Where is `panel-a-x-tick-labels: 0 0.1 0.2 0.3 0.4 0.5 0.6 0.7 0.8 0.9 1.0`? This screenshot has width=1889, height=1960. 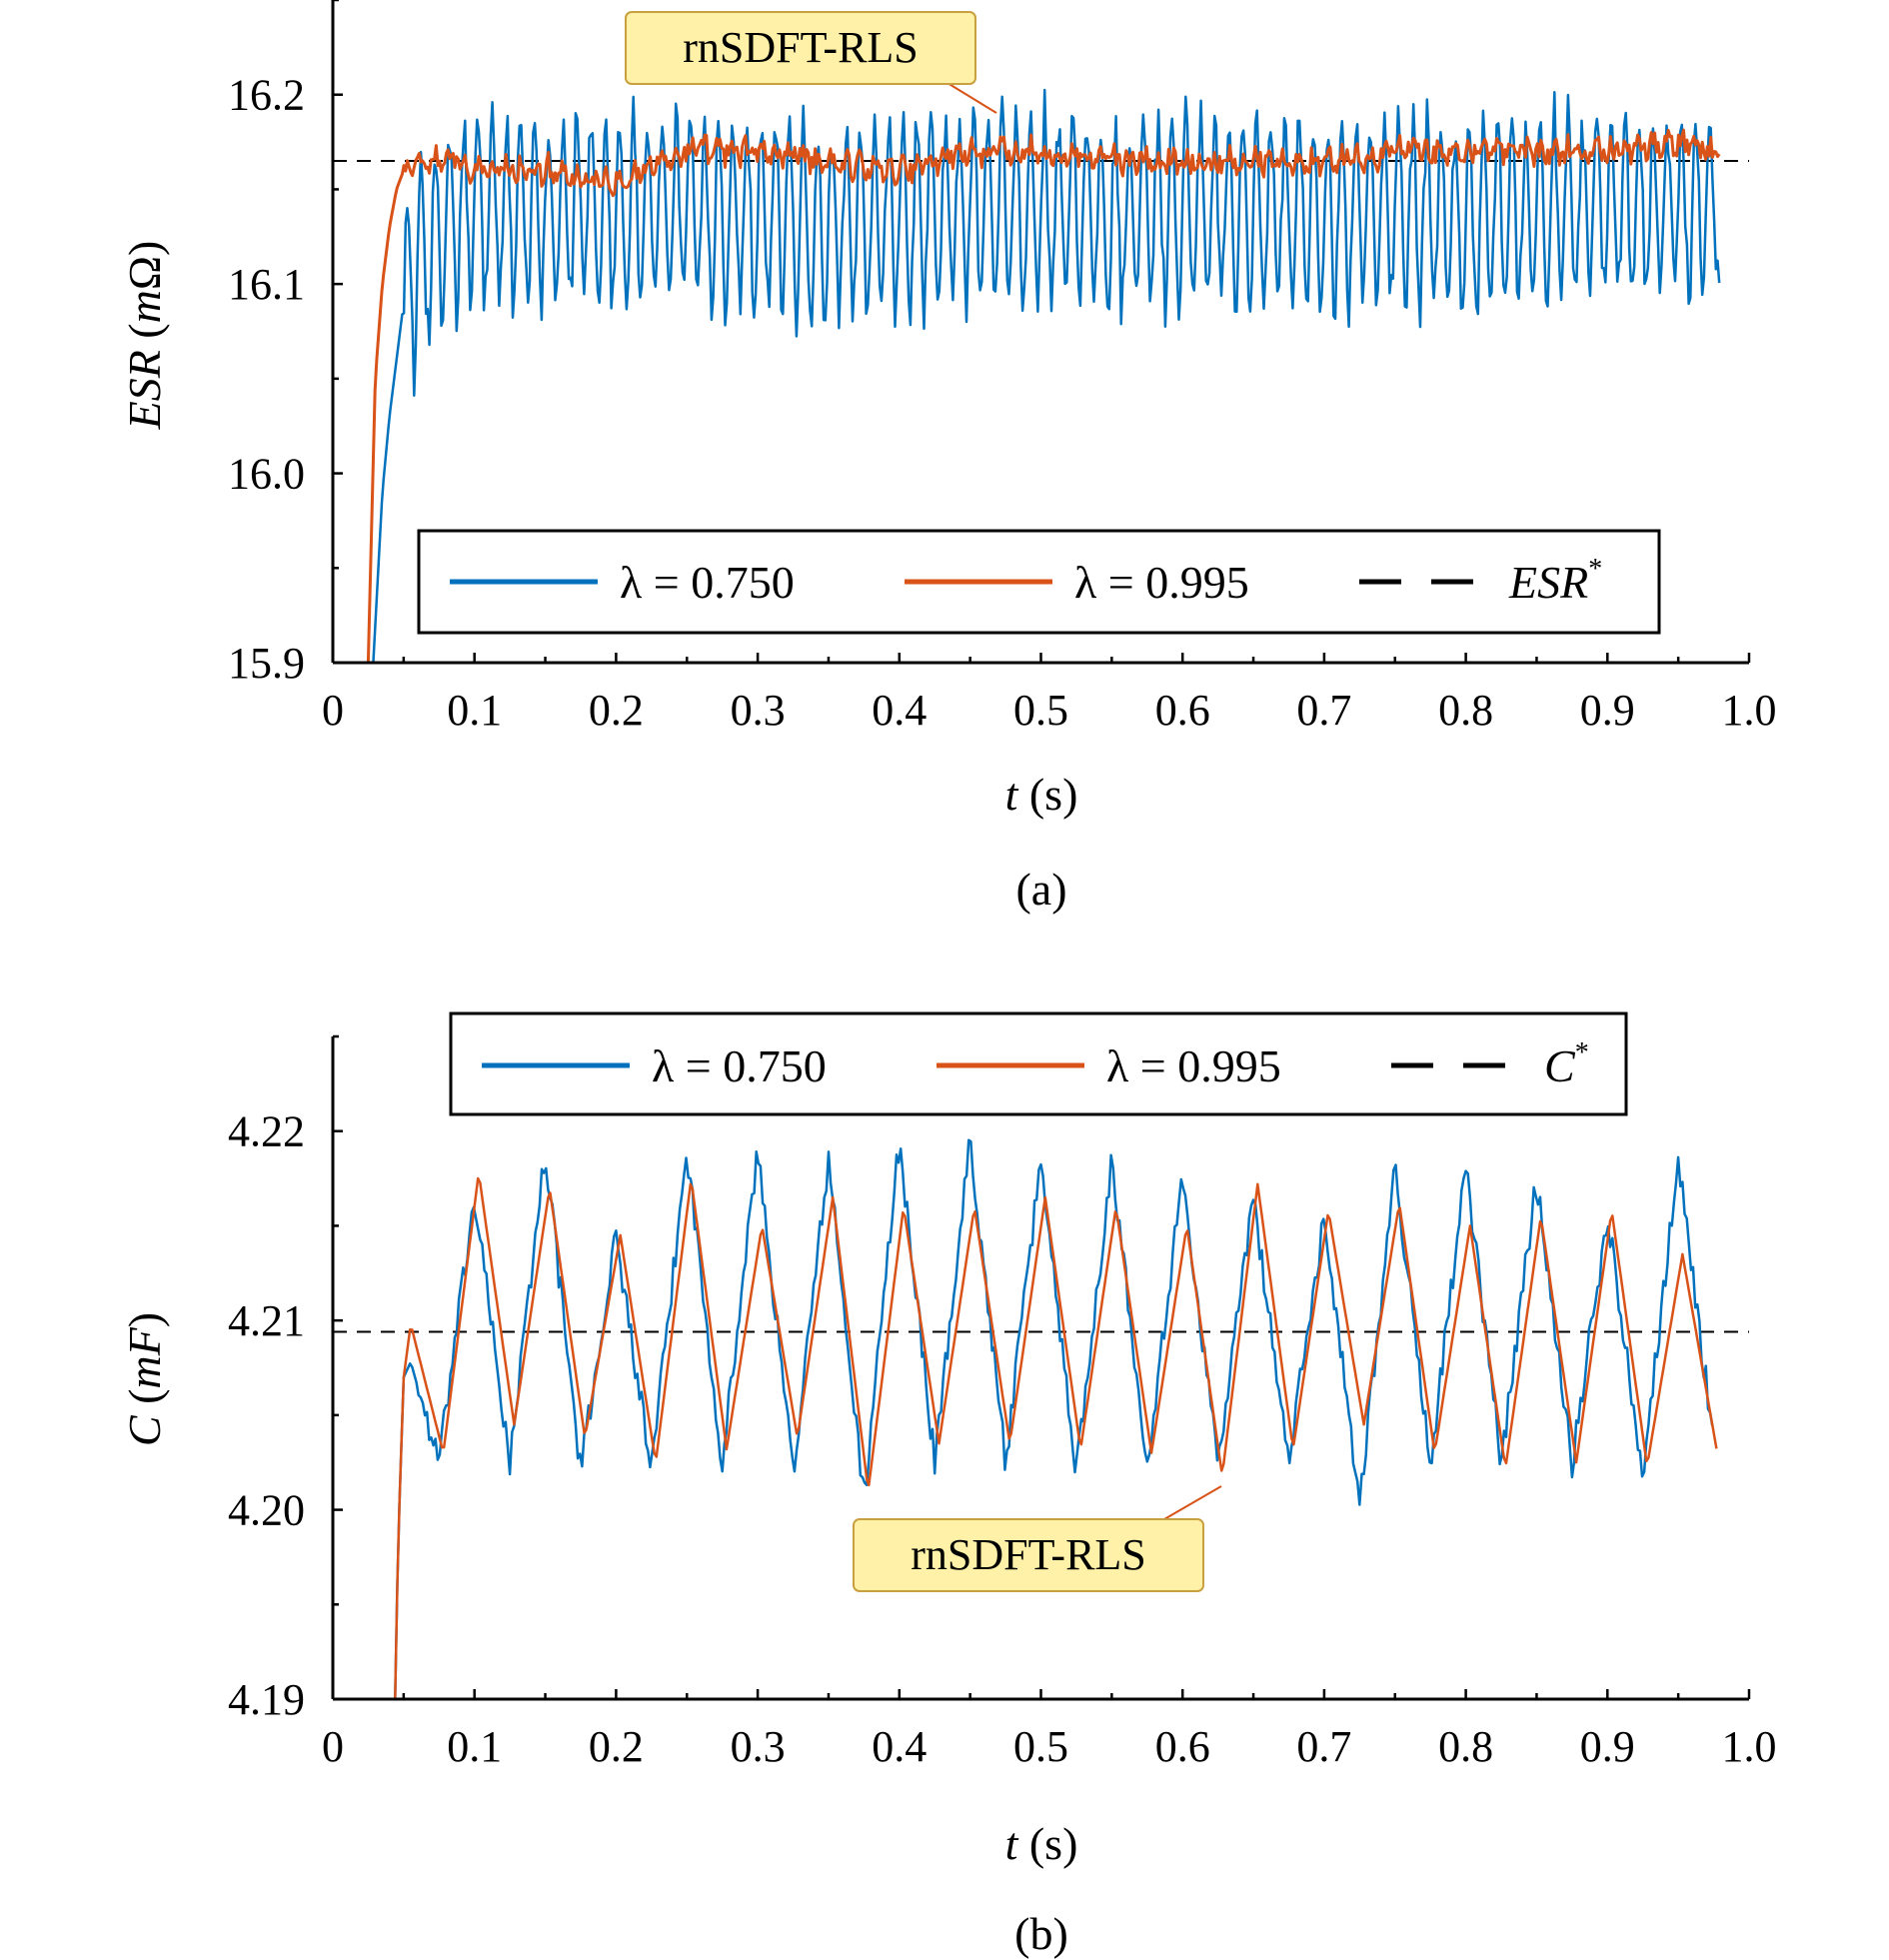
panel-a-x-tick-labels: 0 0.1 0.2 0.3 0.4 0.5 0.6 0.7 0.8 0.9 1.0 is located at coordinates (1049, 711).